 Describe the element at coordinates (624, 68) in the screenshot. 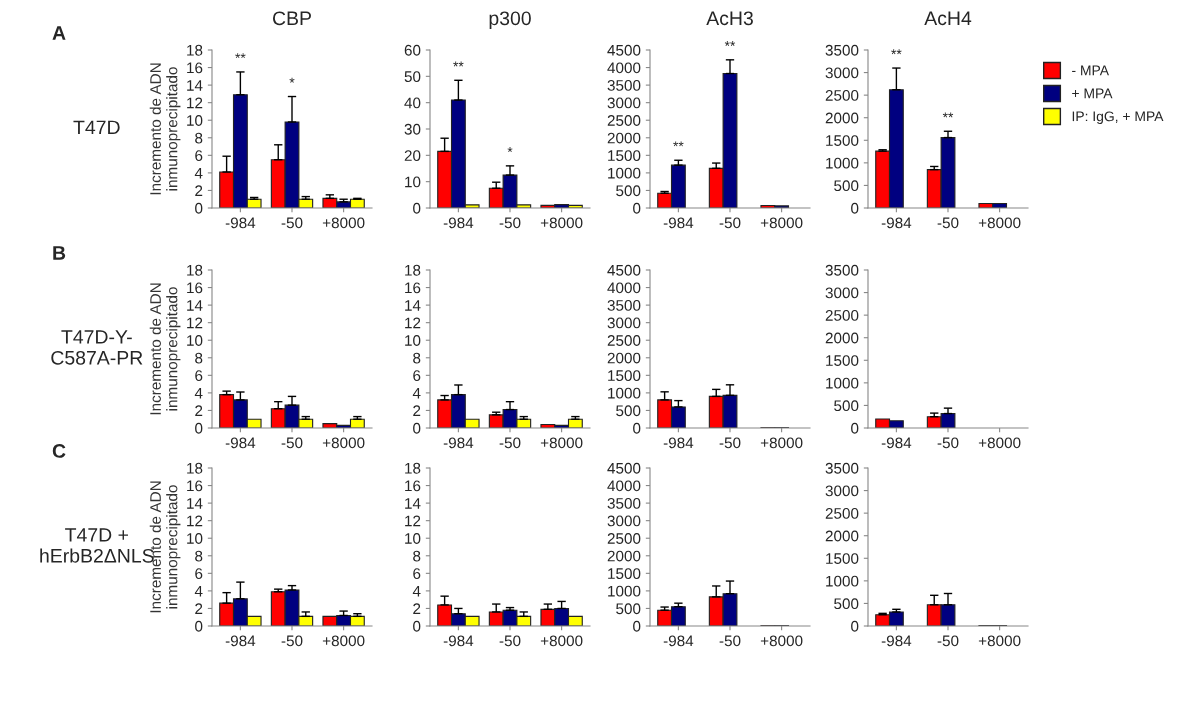

I see `y-tick-label: 4000` at that location.